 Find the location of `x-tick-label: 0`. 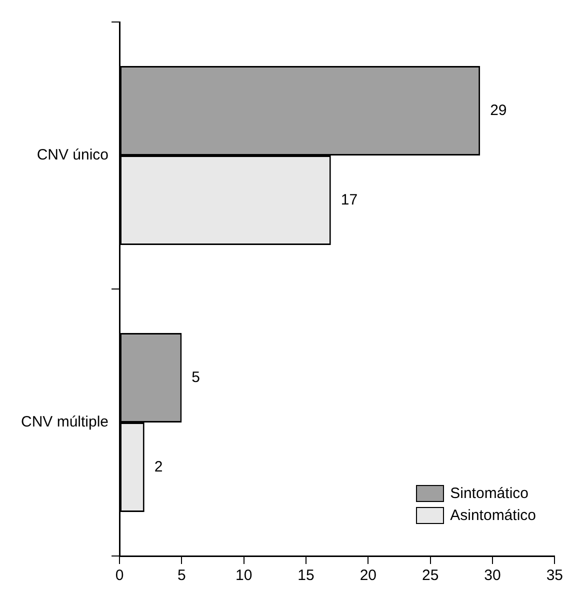

x-tick-label: 0 is located at coordinates (119, 575).